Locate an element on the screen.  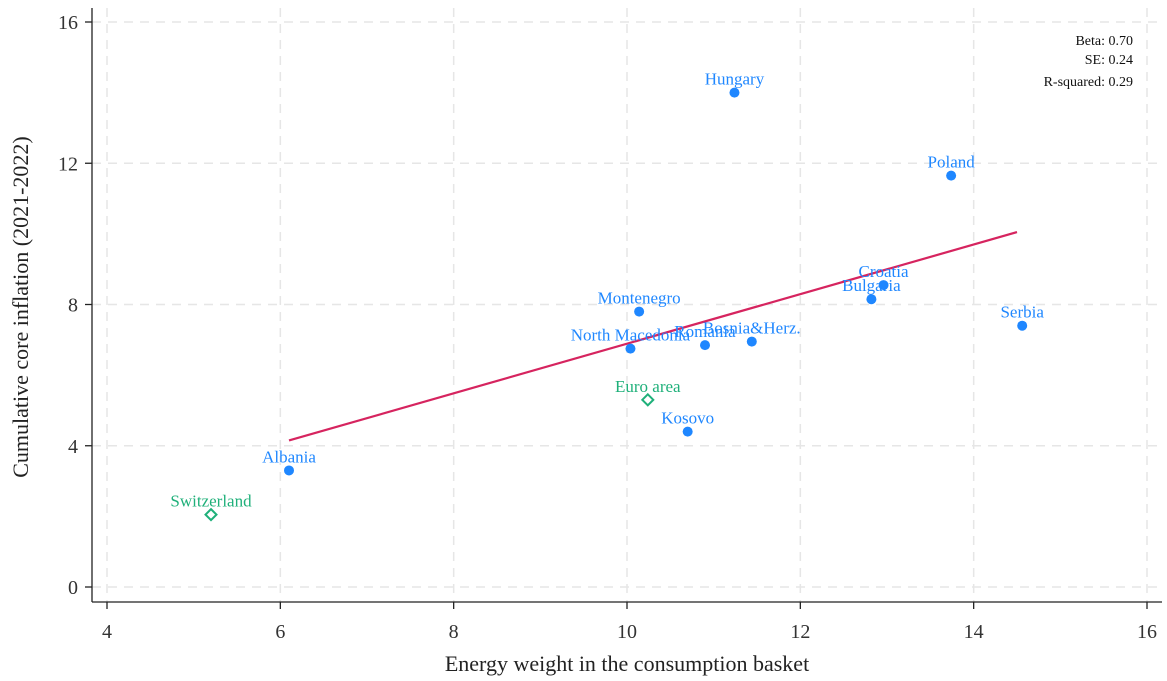
label-poland: Poland is located at coordinates (952, 162).